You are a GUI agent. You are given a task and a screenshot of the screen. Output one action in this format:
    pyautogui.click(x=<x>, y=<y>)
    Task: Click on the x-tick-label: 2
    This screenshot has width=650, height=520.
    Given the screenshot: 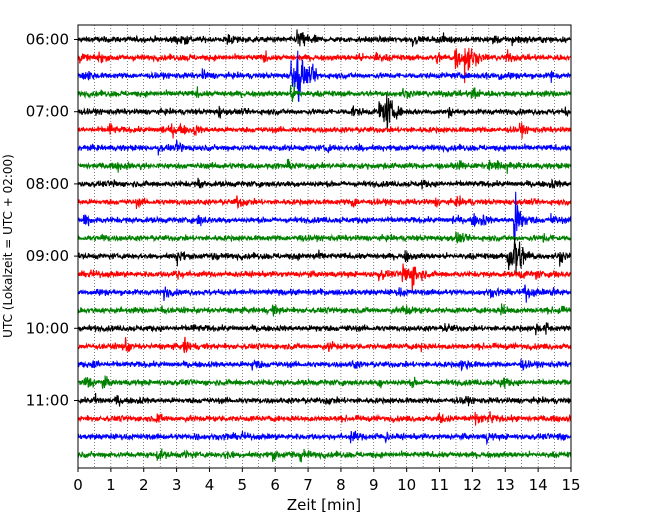 What is the action you would take?
    pyautogui.click(x=144, y=485)
    